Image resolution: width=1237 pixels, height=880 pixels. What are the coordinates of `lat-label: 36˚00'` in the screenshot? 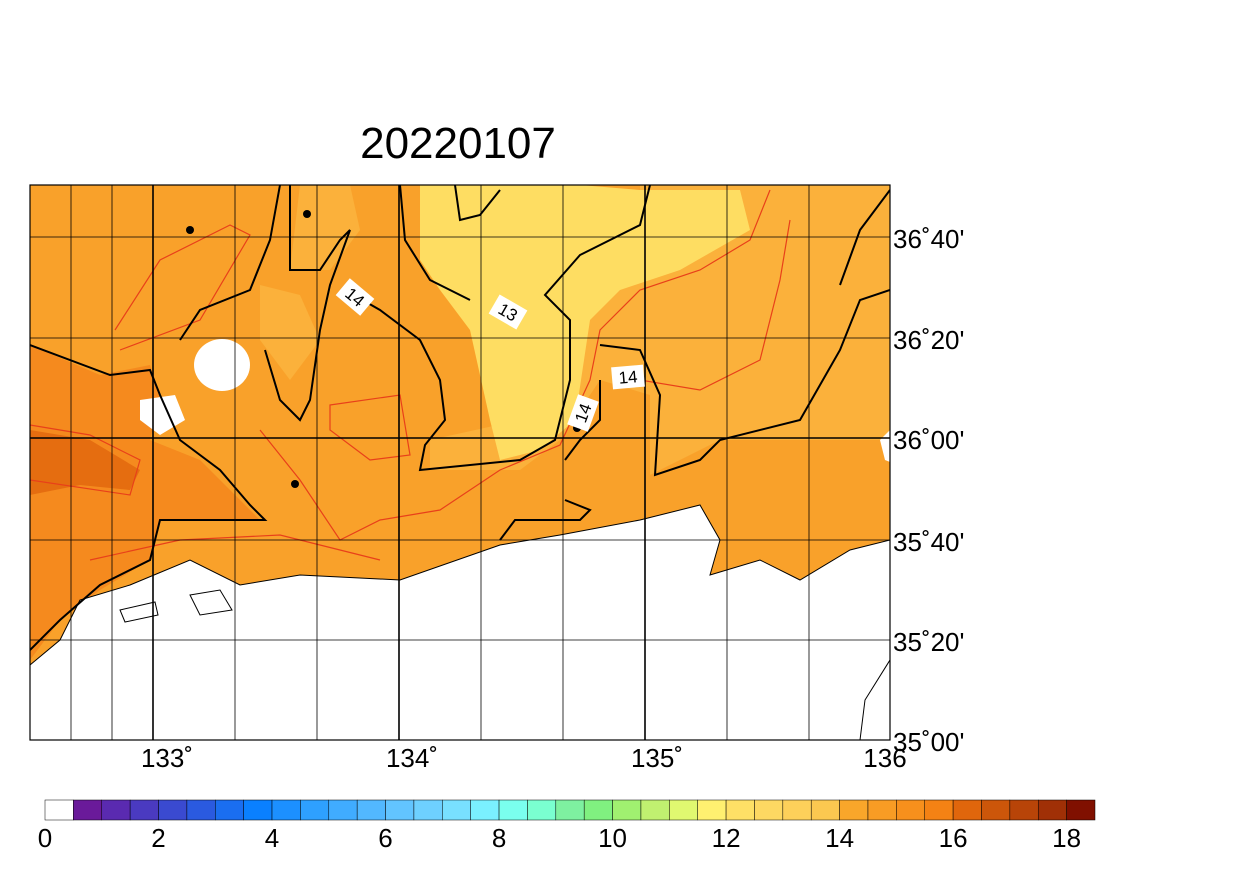 It's located at (928, 440).